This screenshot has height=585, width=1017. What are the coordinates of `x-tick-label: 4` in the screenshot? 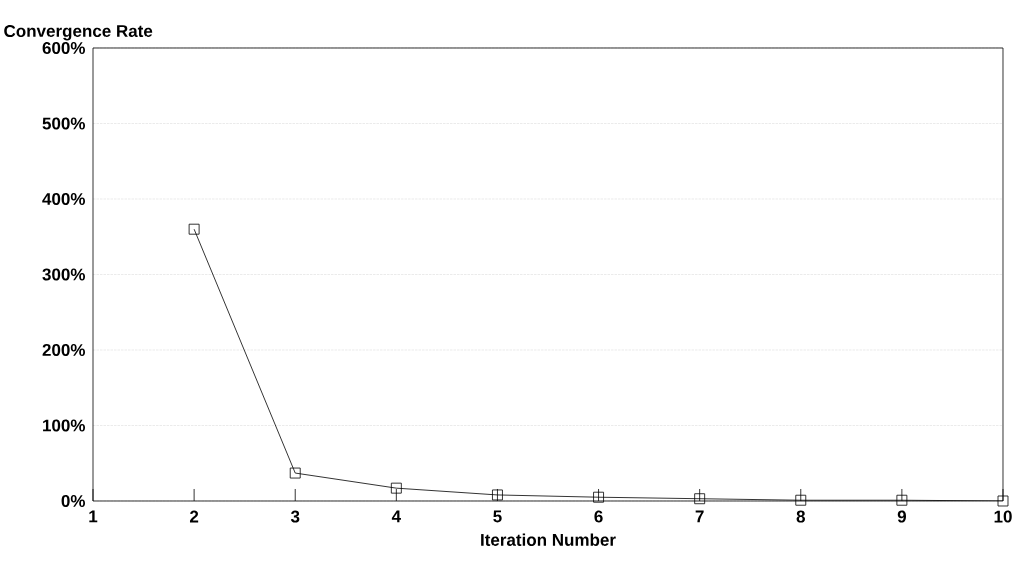 It's located at (396, 516).